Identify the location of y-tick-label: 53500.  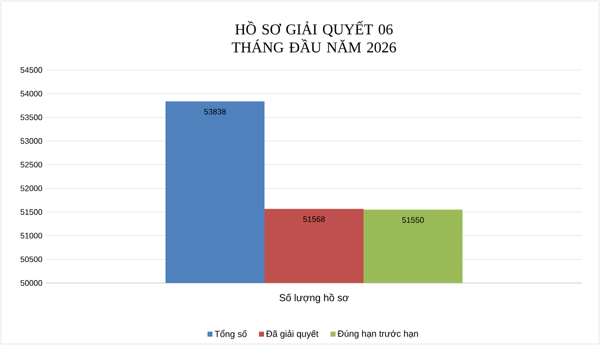
(31, 117).